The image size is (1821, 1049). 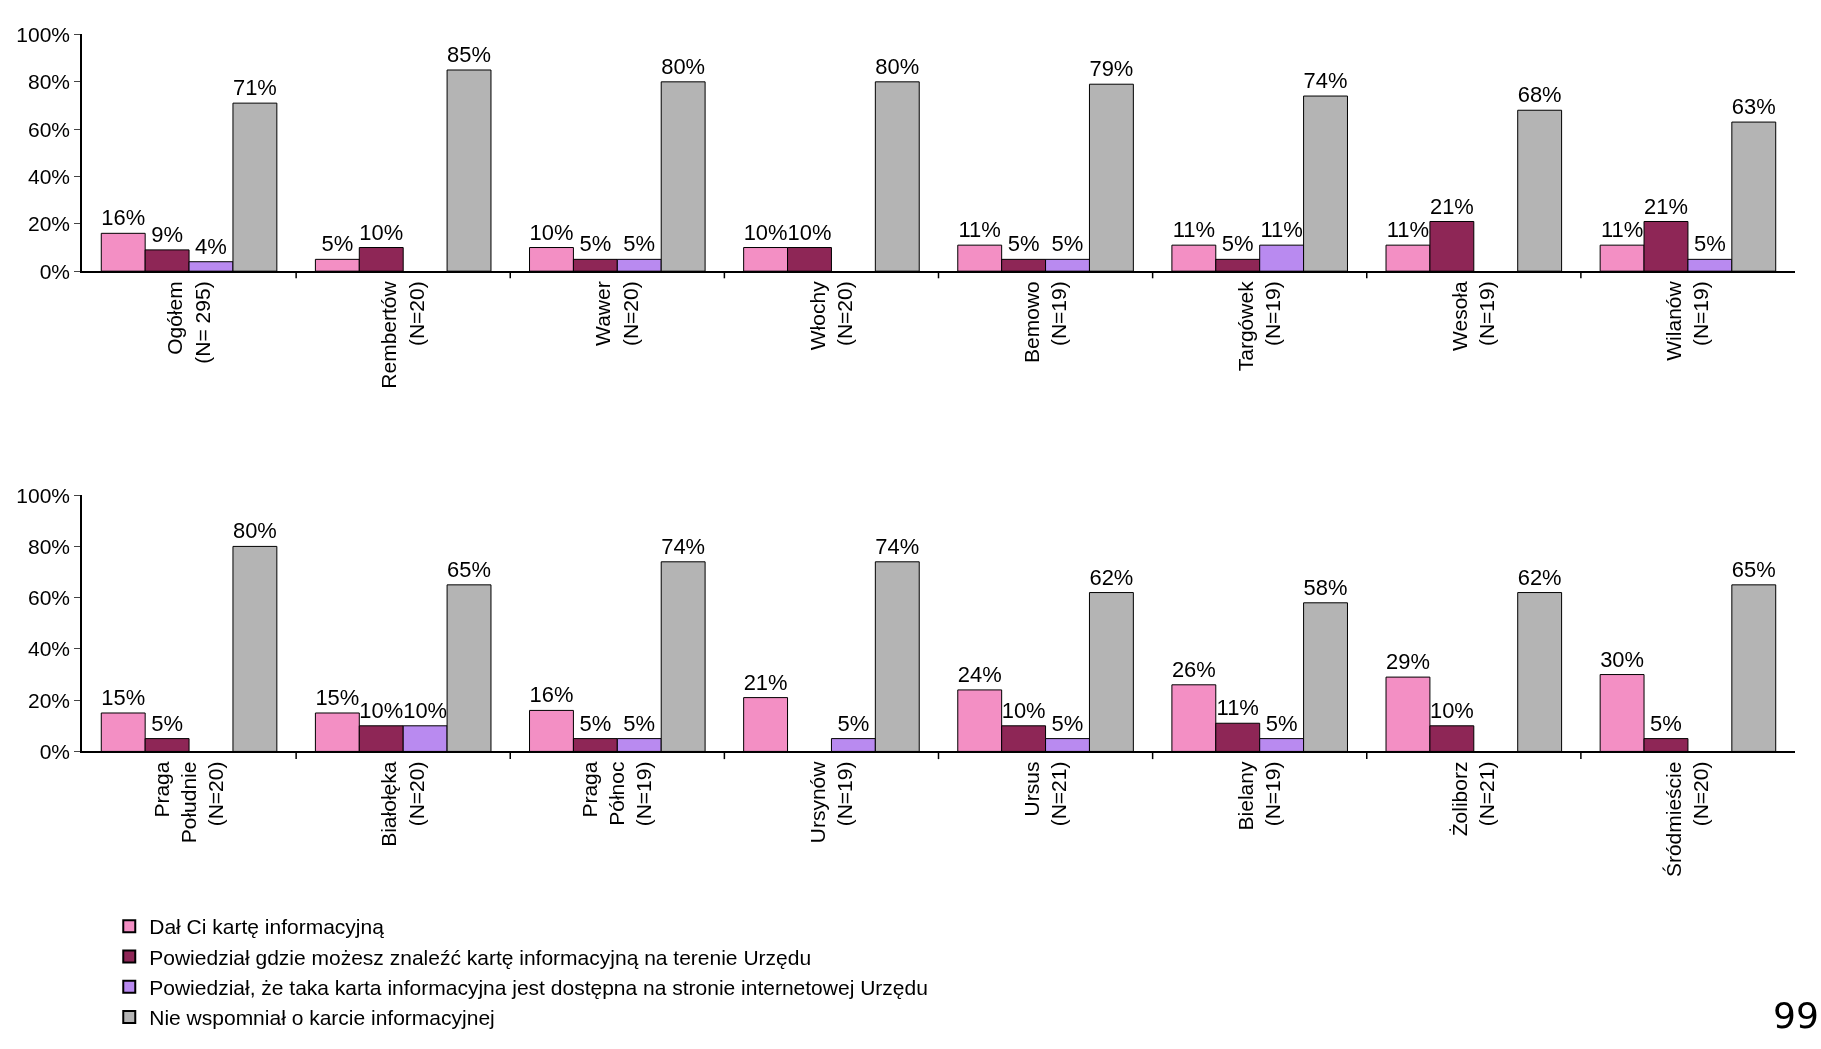 What do you see at coordinates (1325, 587) in the screenshot?
I see `data-label: 58%` at bounding box center [1325, 587].